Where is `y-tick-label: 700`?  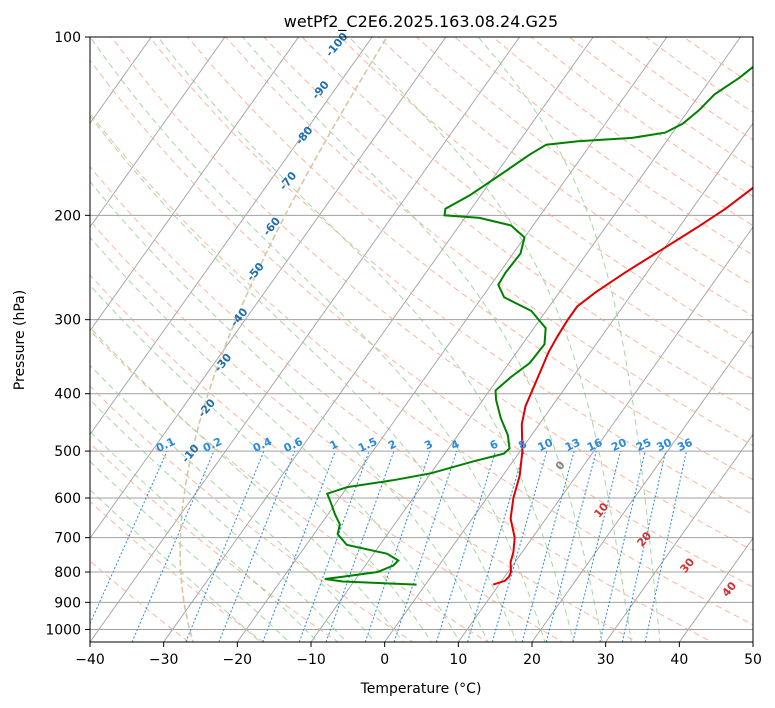 y-tick-label: 700 is located at coordinates (67, 539).